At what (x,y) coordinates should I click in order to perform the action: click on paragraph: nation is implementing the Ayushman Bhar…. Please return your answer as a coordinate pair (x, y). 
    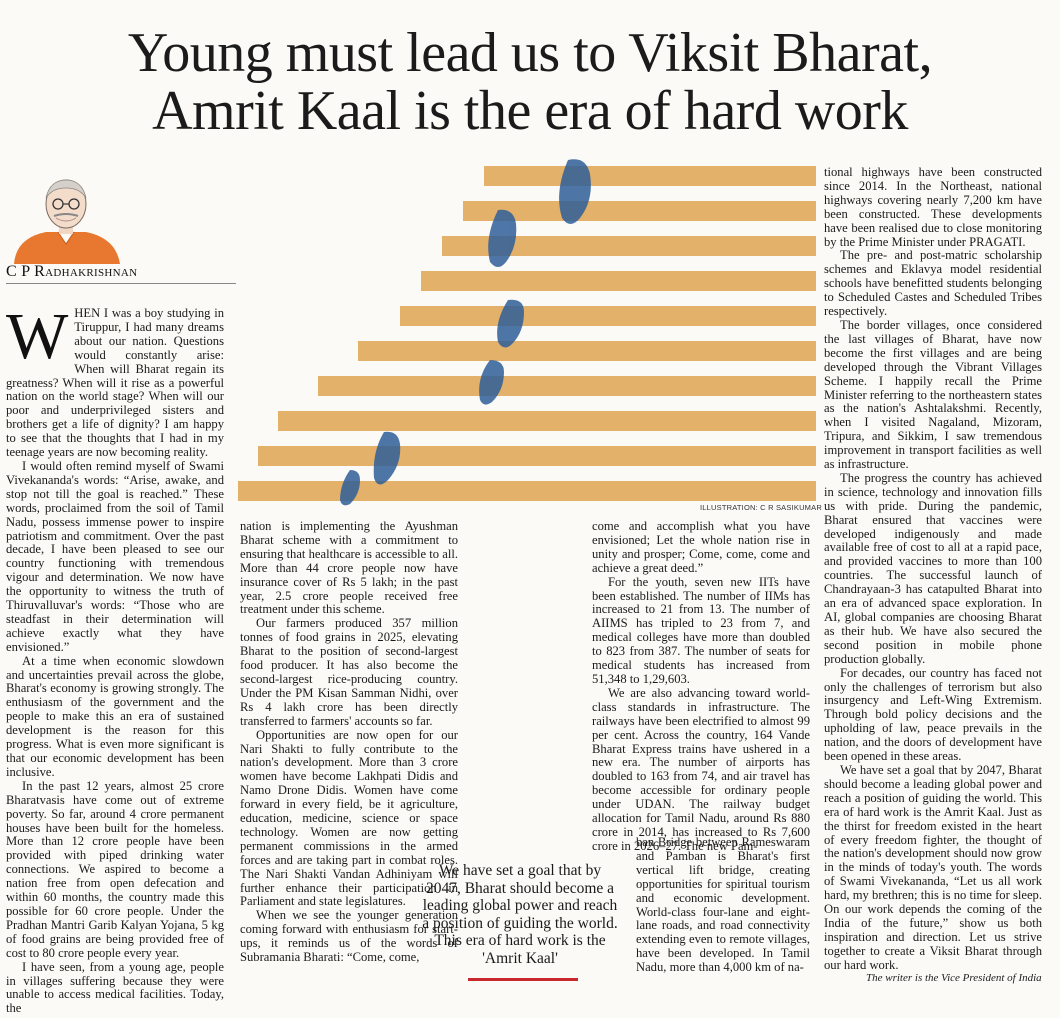
    Looking at the image, I should click on (349, 568).